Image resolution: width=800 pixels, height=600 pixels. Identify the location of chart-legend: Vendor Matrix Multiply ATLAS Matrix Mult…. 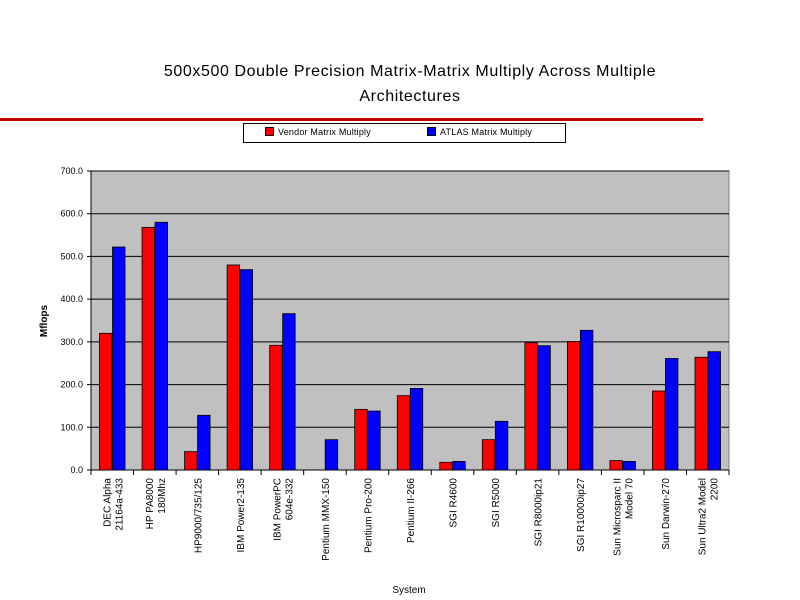
(404, 133).